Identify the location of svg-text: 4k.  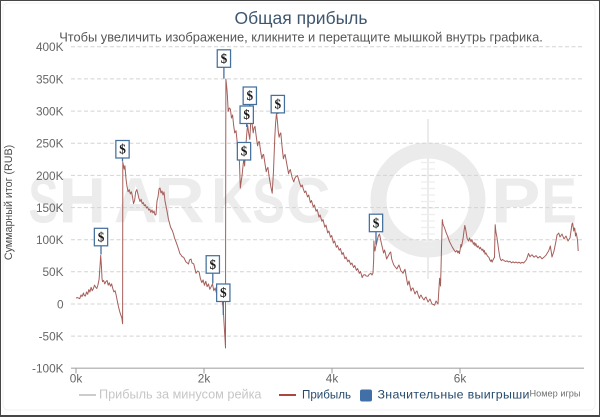
(332, 379).